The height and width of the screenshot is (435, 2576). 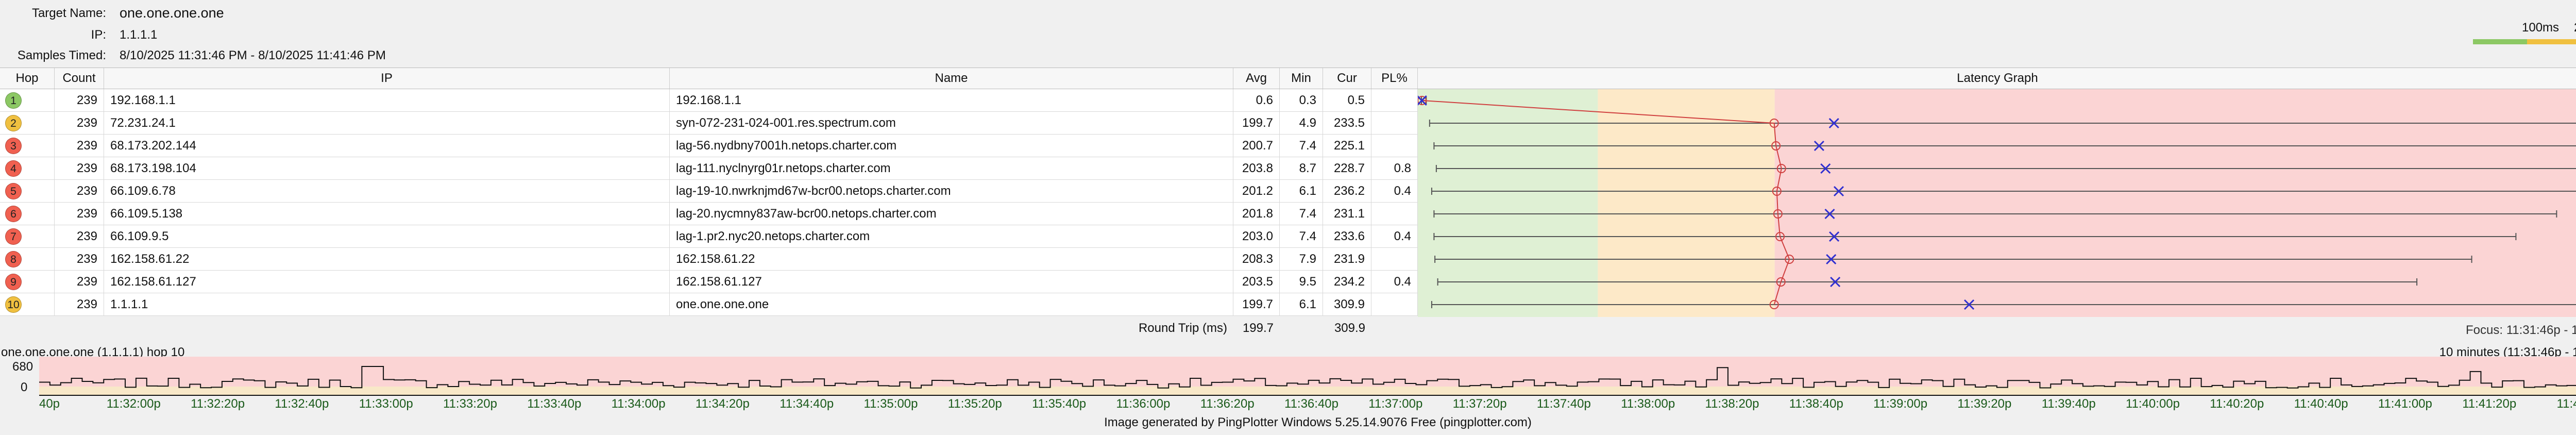 I want to click on timeline-tick-label: 11:40:40p, so click(x=2321, y=404).